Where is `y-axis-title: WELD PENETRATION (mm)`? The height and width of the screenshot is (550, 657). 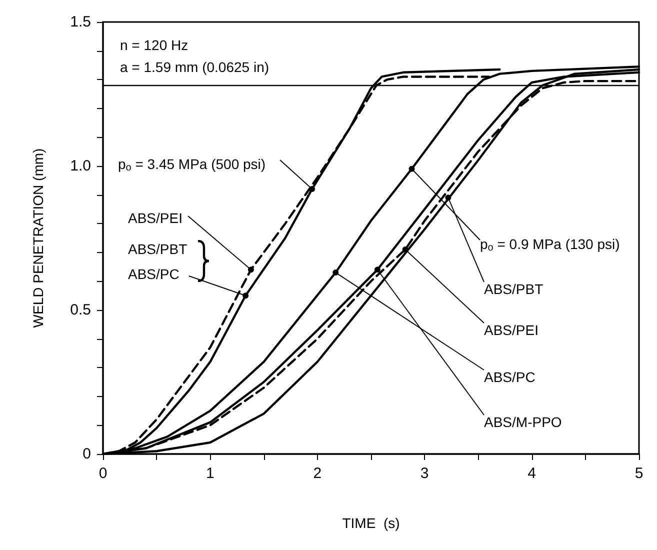
y-axis-title: WELD PENETRATION (mm) is located at coordinates (38, 238).